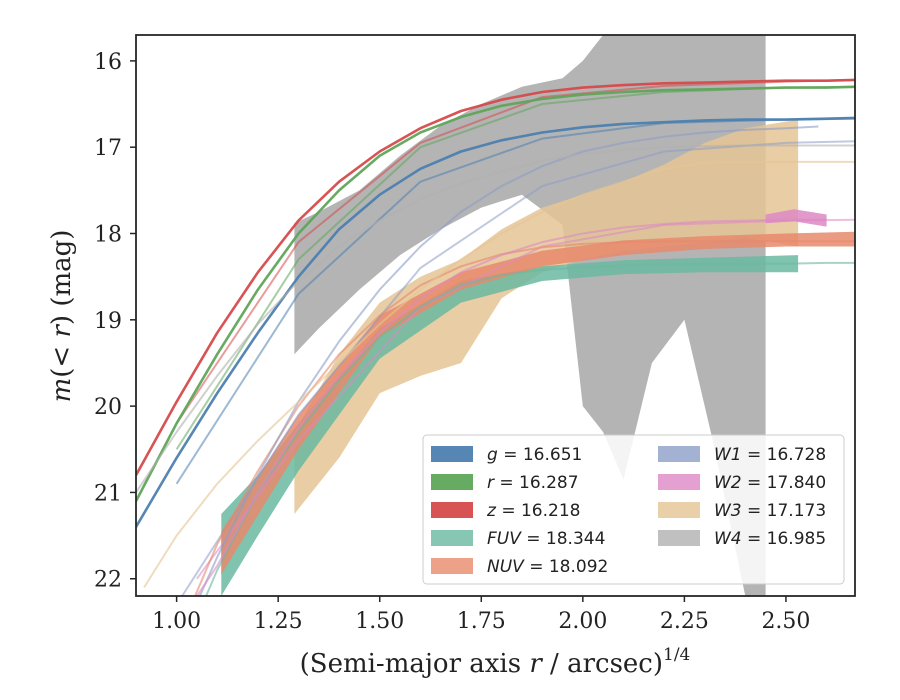 The height and width of the screenshot is (700, 900). I want to click on legend-label-nuv: NUV = 18.092, so click(547, 567).